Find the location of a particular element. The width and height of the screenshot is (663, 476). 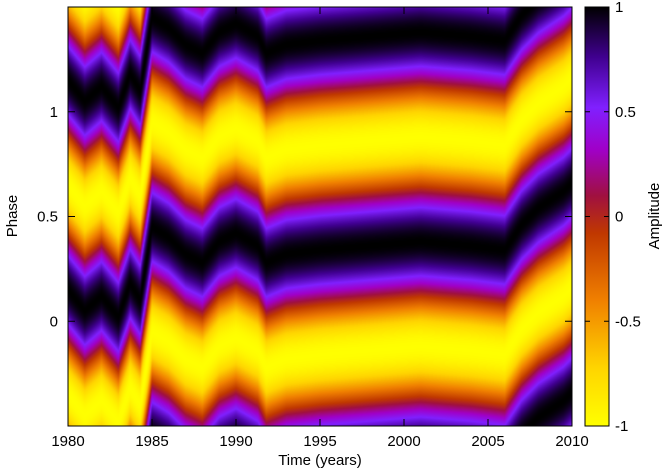

x-tick-label: 2000 is located at coordinates (403, 441).